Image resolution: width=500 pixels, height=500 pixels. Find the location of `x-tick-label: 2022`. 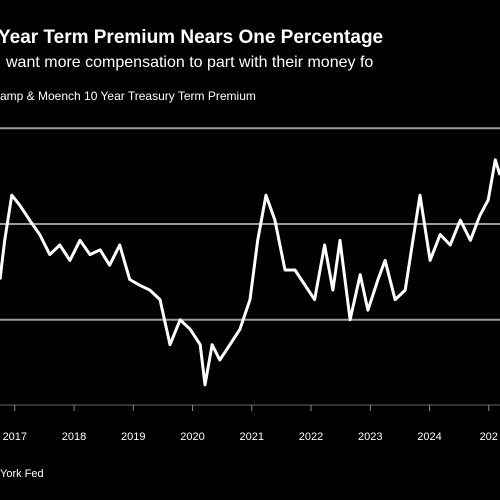

x-tick-label: 2022 is located at coordinates (311, 437).